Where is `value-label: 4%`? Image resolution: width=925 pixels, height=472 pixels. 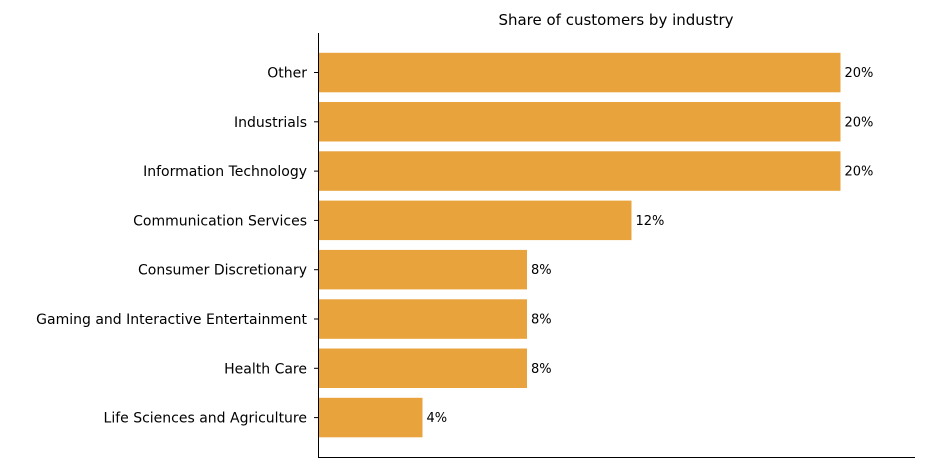
value-label: 4% is located at coordinates (437, 418).